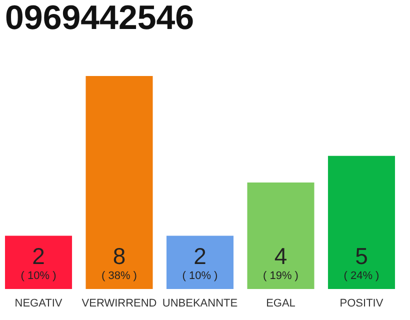 The width and height of the screenshot is (410, 320). Describe the element at coordinates (361, 256) in the screenshot. I see `data-label: 5` at that location.